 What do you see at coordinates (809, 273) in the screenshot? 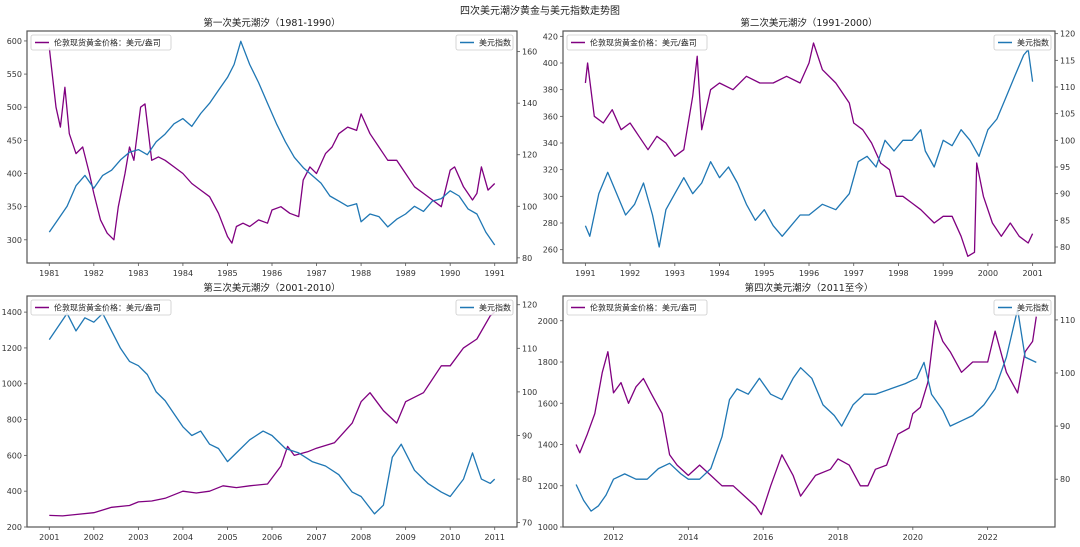
I see `x-tick-label: 1996` at bounding box center [809, 273].